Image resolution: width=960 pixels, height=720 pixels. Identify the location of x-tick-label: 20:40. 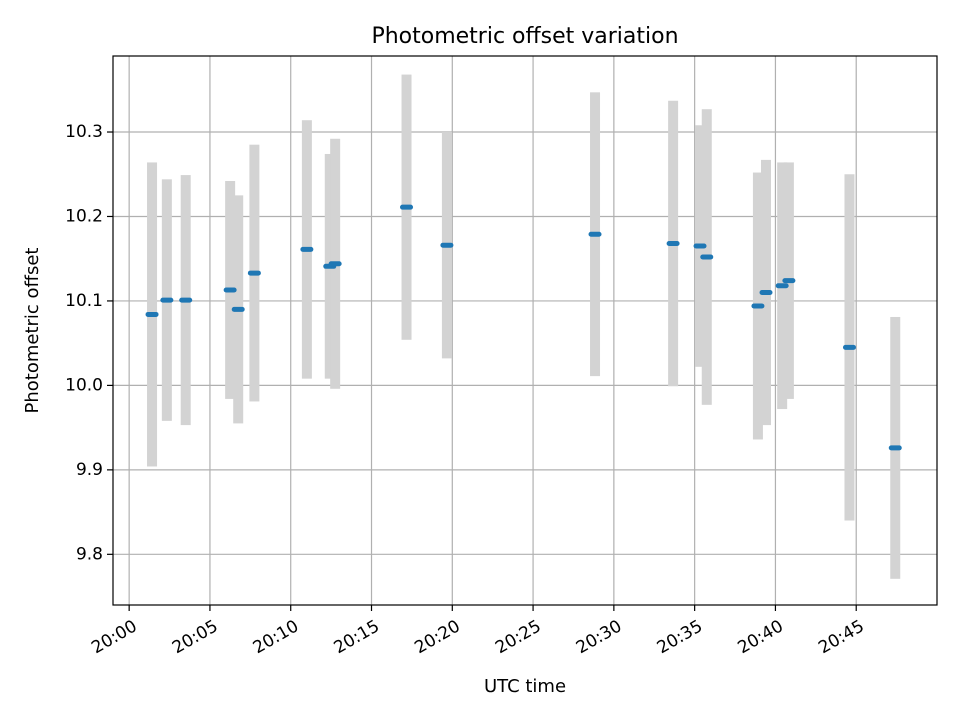
(760, 637).